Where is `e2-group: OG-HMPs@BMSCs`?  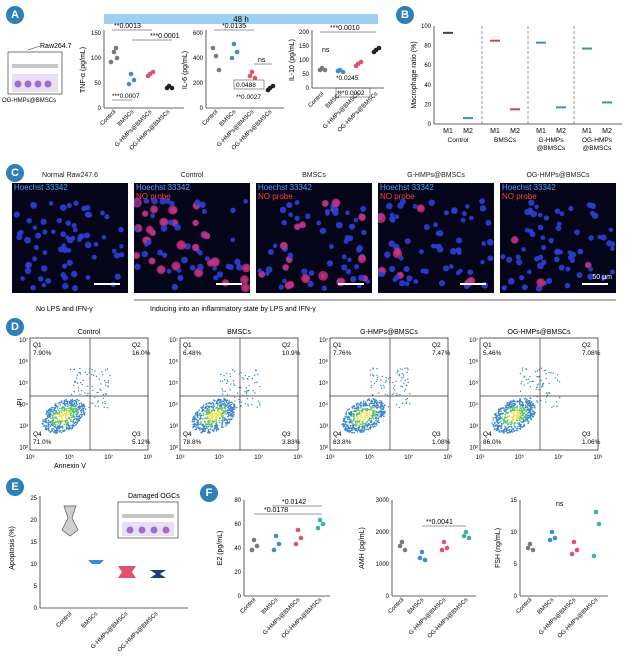 e2-group: OG-HMPs@BMSCs is located at coordinates (302, 618).